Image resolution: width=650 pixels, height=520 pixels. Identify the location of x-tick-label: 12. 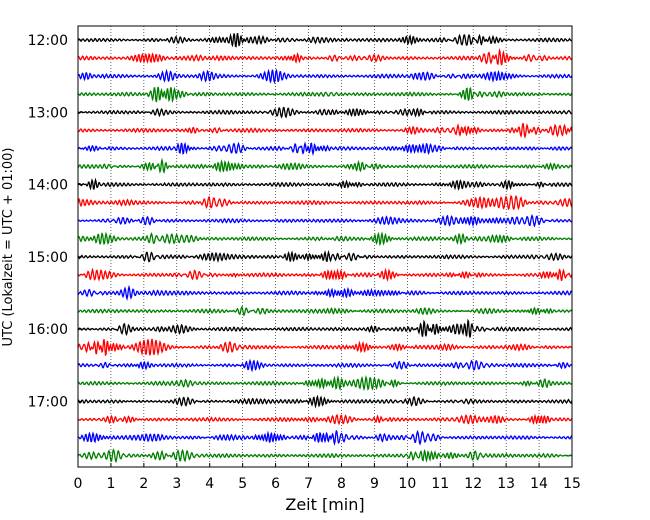
(473, 484).